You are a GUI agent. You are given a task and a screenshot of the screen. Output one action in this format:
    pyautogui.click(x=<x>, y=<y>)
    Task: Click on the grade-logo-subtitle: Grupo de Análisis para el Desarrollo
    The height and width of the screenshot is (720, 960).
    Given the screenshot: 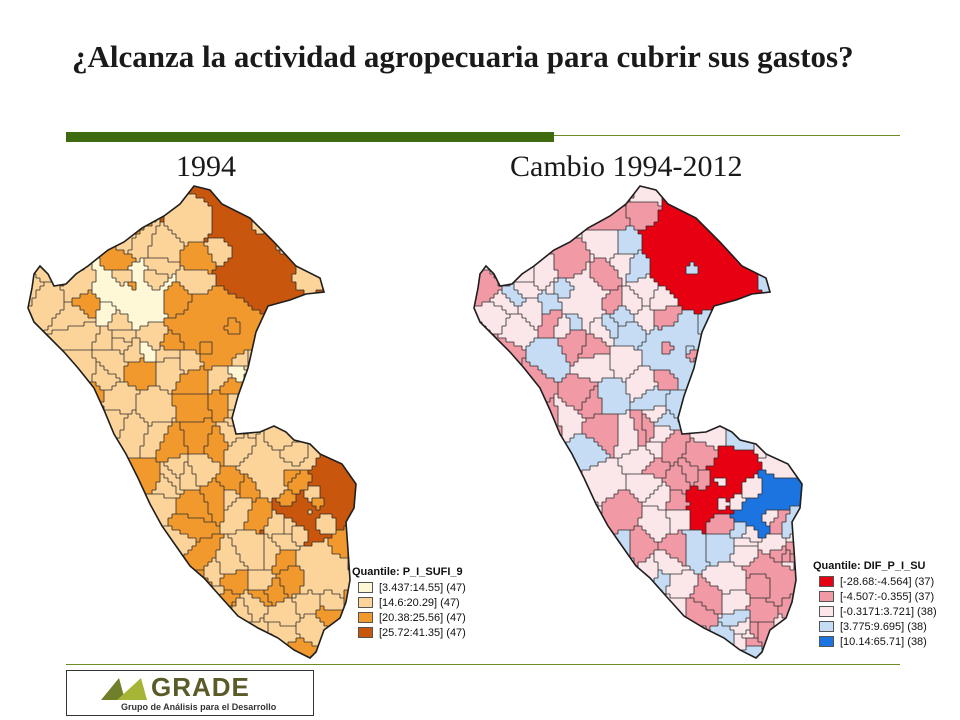 What is the action you would take?
    pyautogui.click(x=199, y=707)
    